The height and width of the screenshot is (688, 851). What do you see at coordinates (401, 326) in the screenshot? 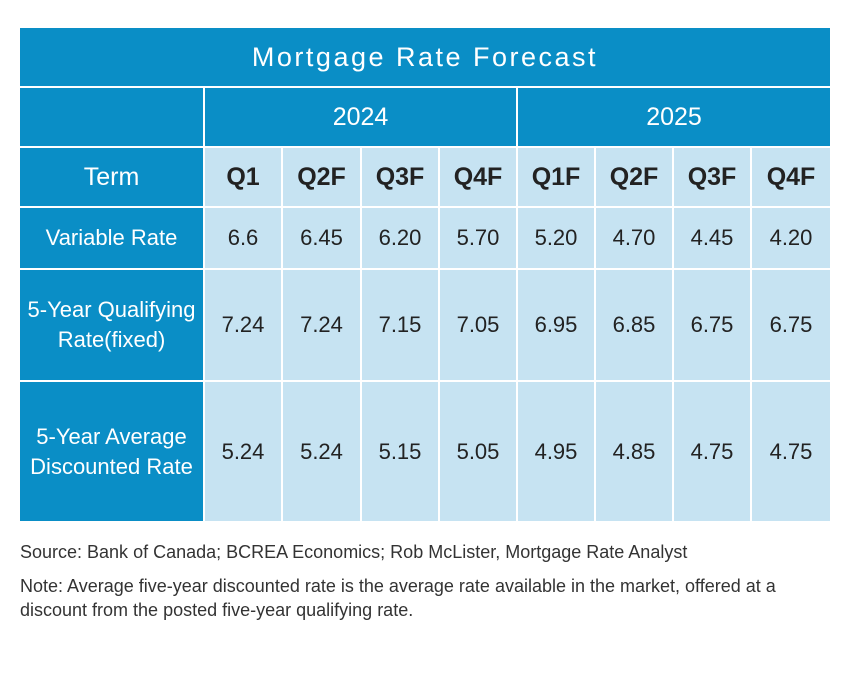
I see `table-cell: 7.15` at bounding box center [401, 326].